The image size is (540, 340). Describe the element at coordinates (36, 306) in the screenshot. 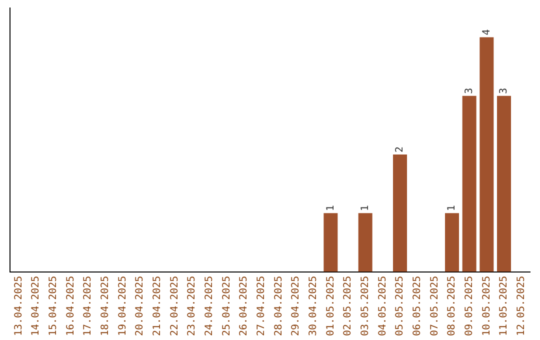

I see `x-tick-label: 14.04.2025` at that location.